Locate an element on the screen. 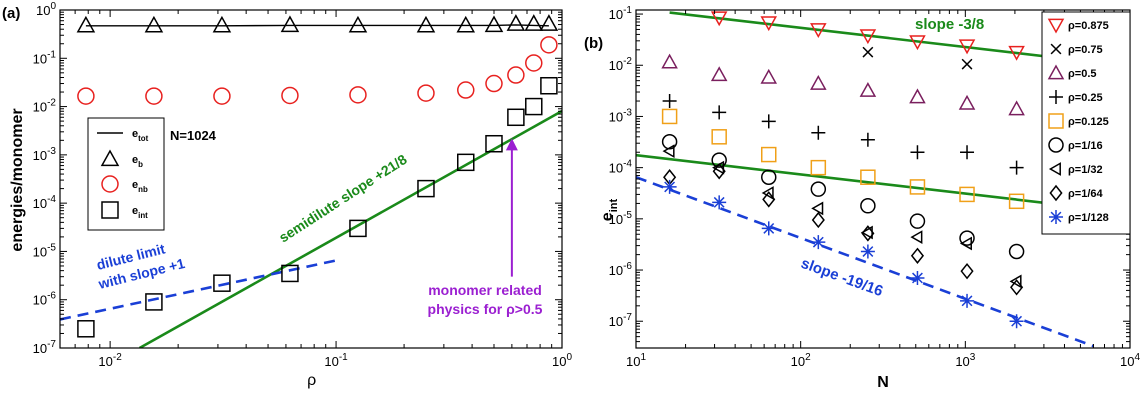  y-axis-label: eint is located at coordinates (609, 209).